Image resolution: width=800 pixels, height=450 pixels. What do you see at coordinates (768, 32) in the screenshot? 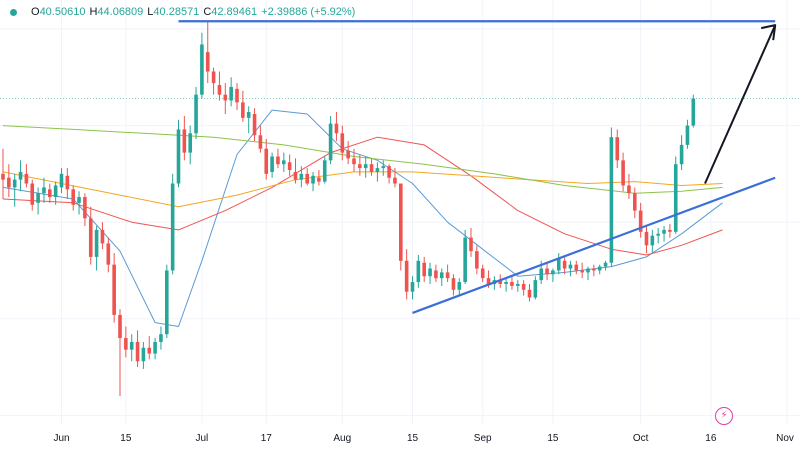
I see `projection-arrowhead` at bounding box center [768, 32].